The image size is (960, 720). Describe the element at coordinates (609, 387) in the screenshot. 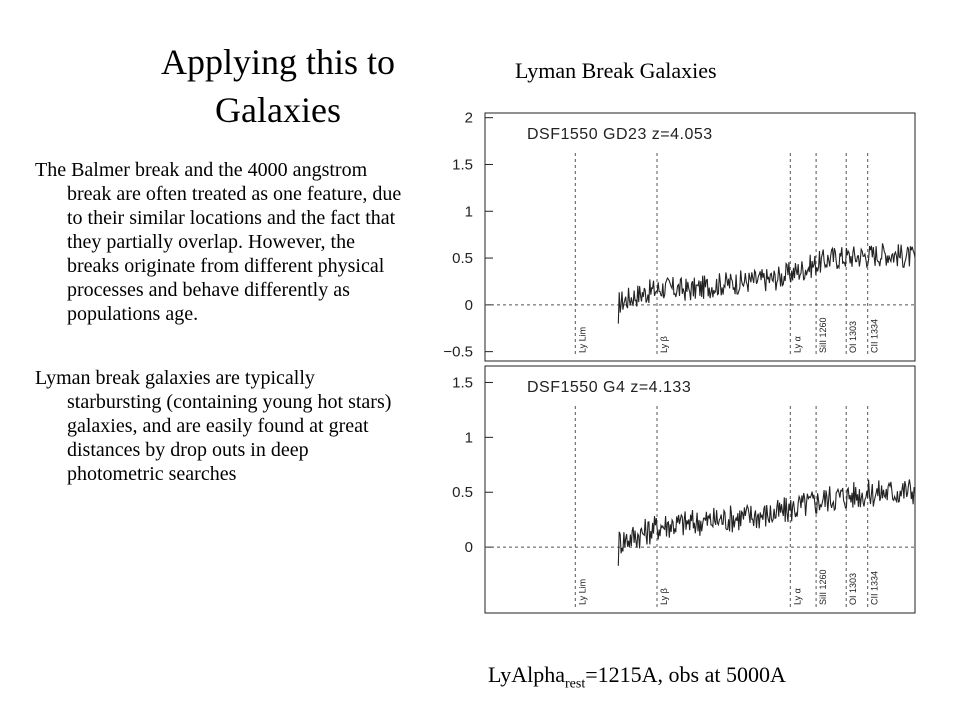

I see `panel-label: DSF1550 G4 z=4.133` at that location.